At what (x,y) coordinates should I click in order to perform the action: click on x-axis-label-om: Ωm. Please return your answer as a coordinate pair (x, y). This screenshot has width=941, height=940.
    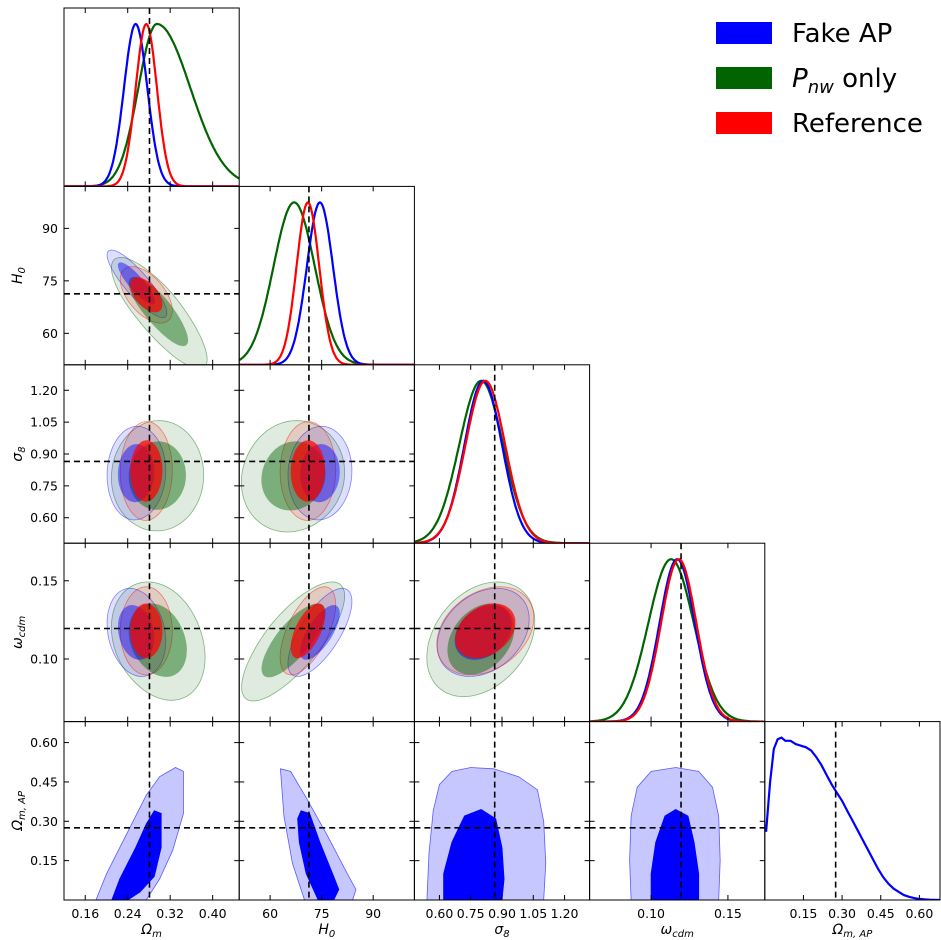
    Looking at the image, I should click on (151, 931).